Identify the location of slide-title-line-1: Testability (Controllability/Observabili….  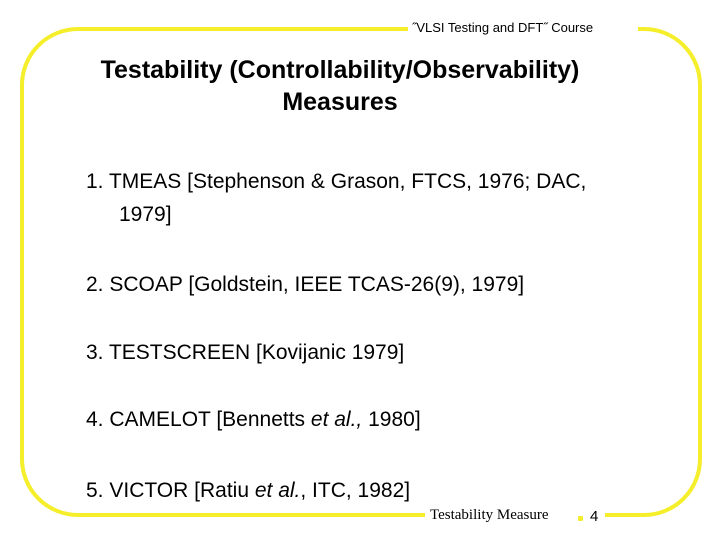
(340, 70).